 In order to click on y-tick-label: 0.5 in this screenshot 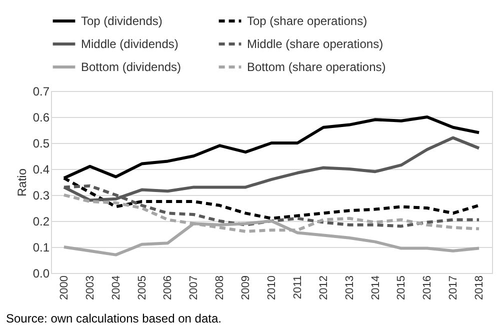, I will do `click(41, 143)`.